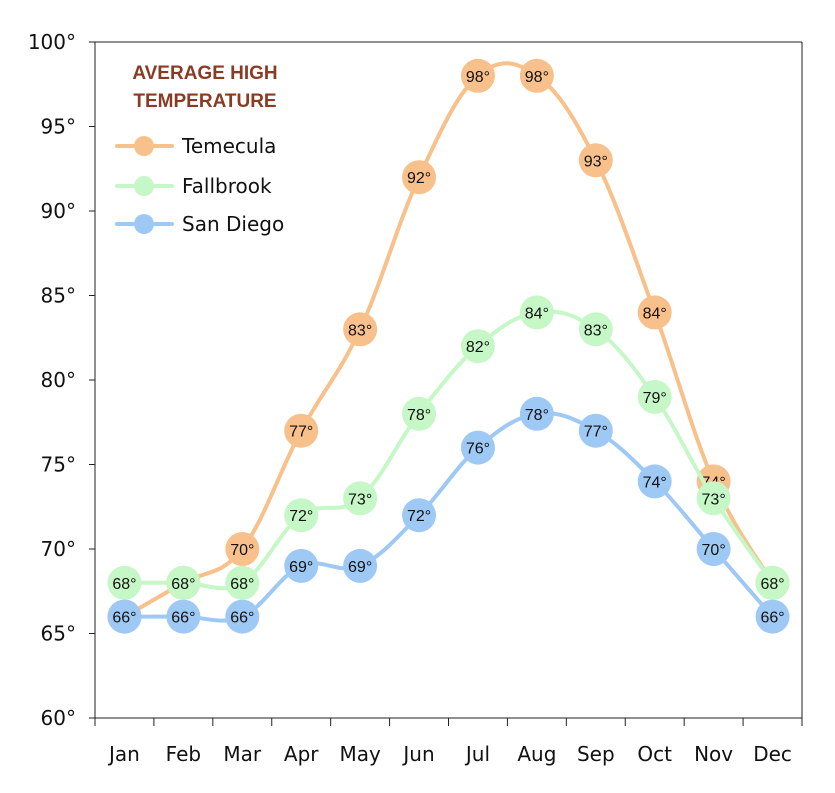  Describe the element at coordinates (301, 754) in the screenshot. I see `x-tick-label: Apr` at that location.